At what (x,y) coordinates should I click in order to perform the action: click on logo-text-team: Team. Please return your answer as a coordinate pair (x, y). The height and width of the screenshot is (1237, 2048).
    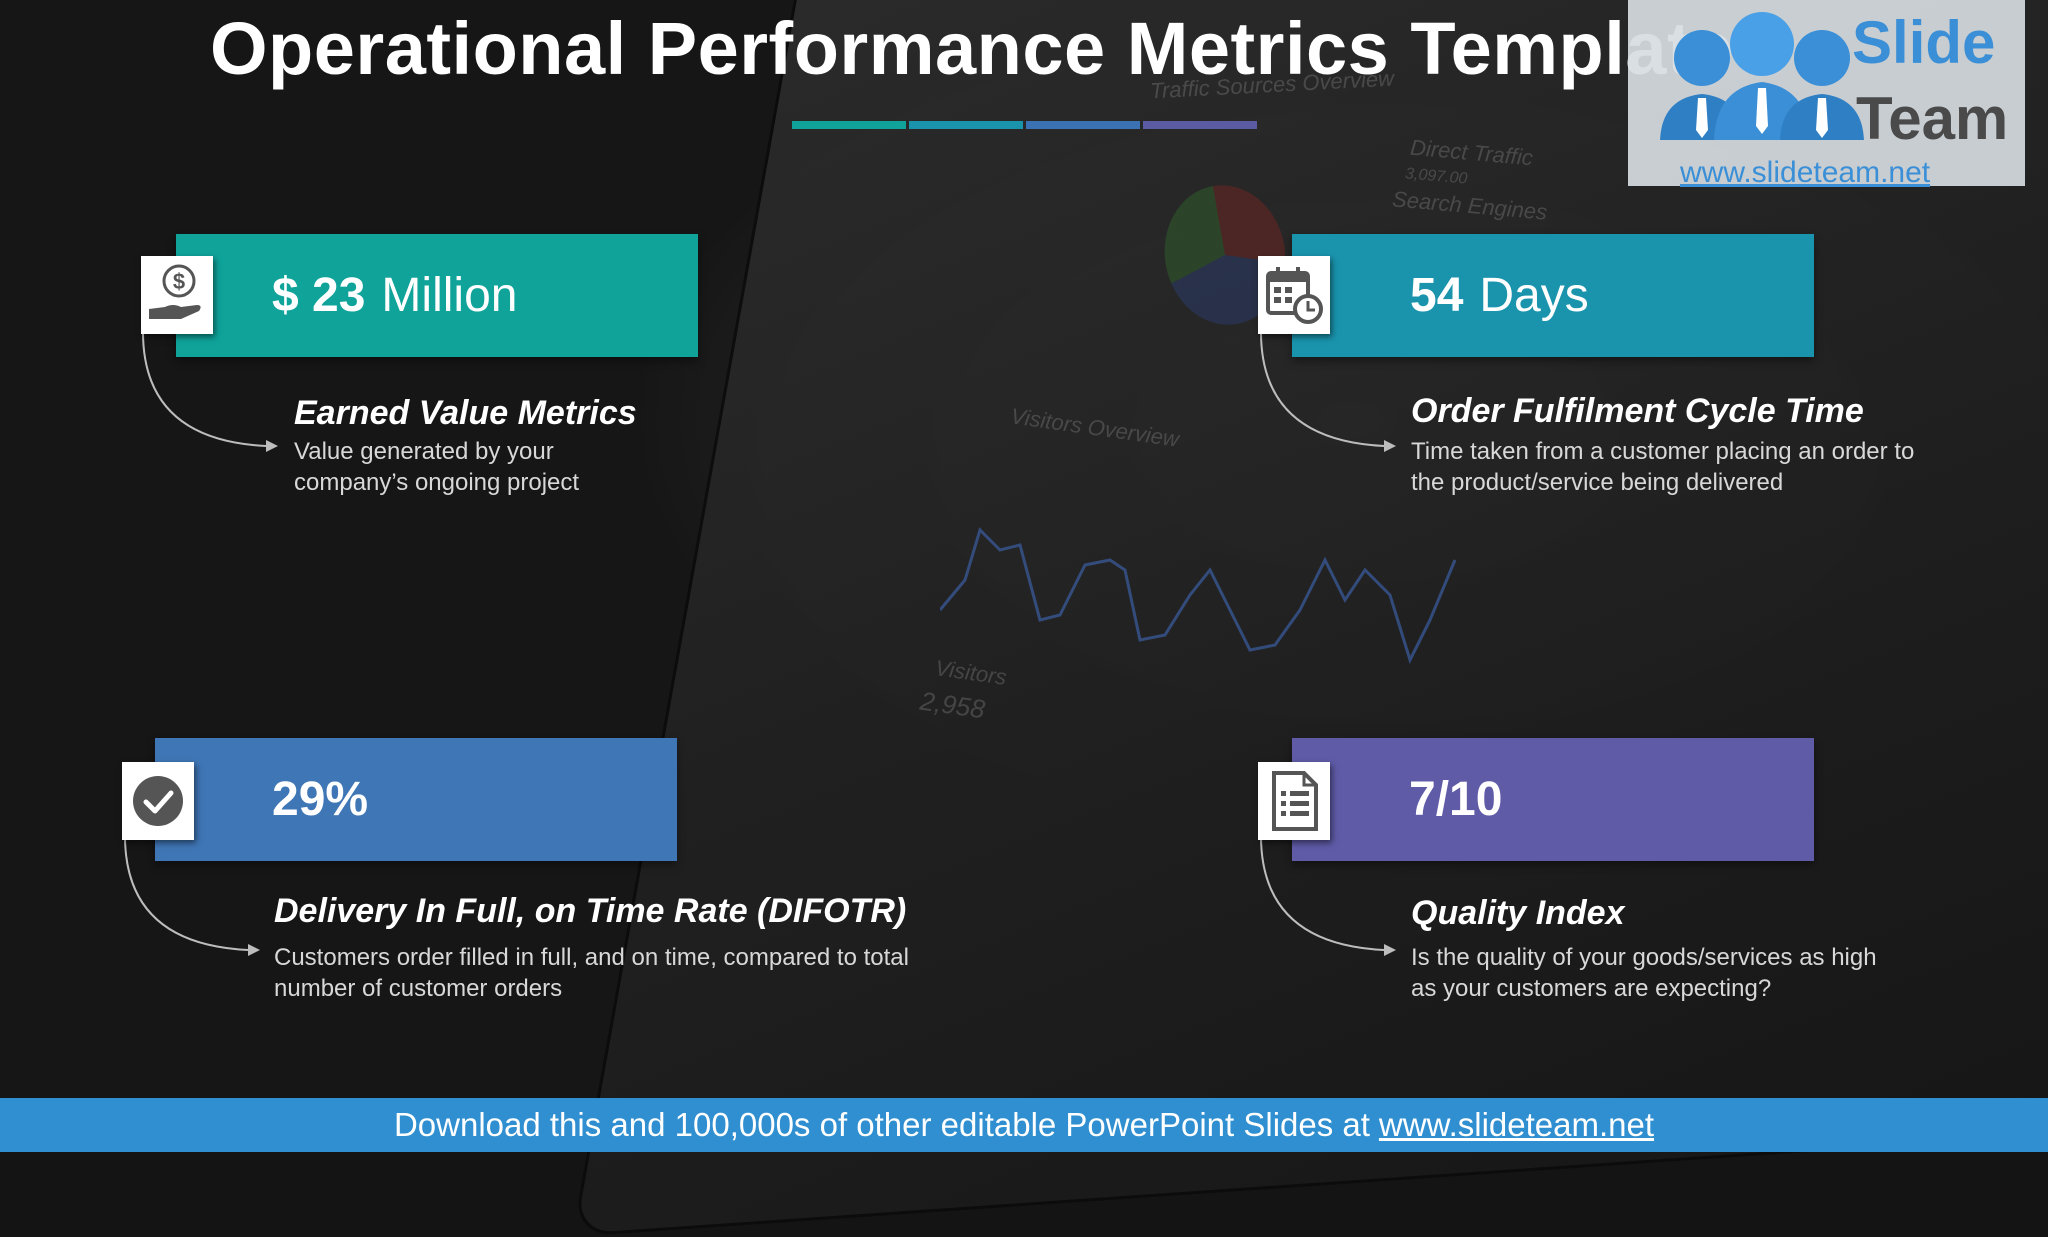
    Looking at the image, I should click on (1932, 118).